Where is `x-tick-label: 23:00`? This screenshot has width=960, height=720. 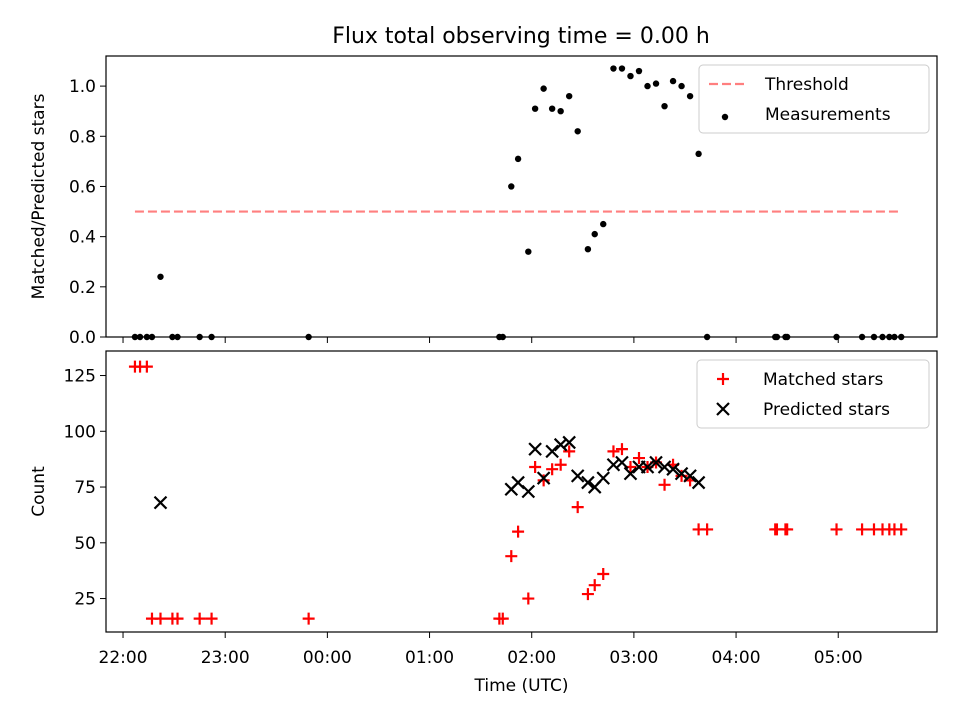 x-tick-label: 23:00 is located at coordinates (225, 658).